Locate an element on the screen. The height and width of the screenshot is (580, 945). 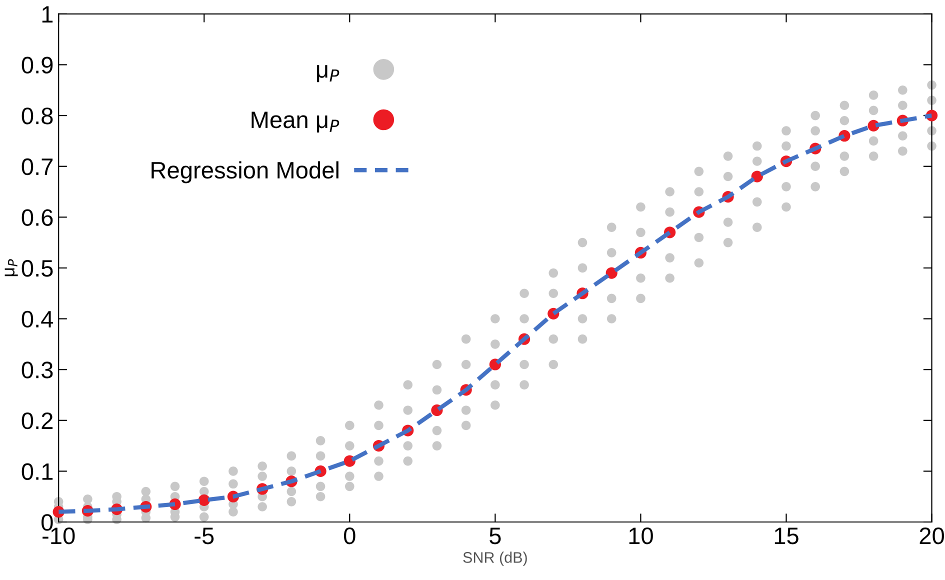
x-tick-label: 15 is located at coordinates (786, 536).